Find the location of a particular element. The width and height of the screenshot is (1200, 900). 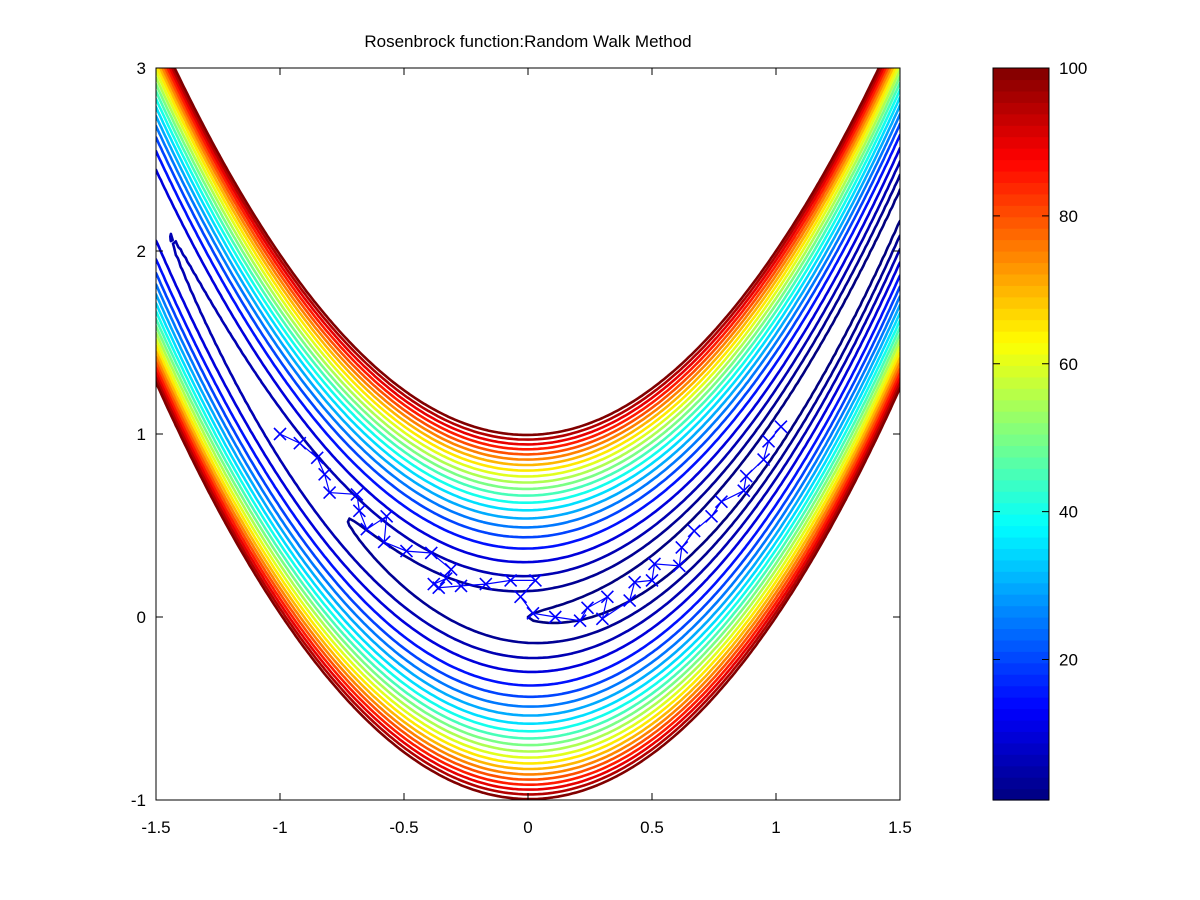

colorbar-tick-label: 80 is located at coordinates (1068, 216).